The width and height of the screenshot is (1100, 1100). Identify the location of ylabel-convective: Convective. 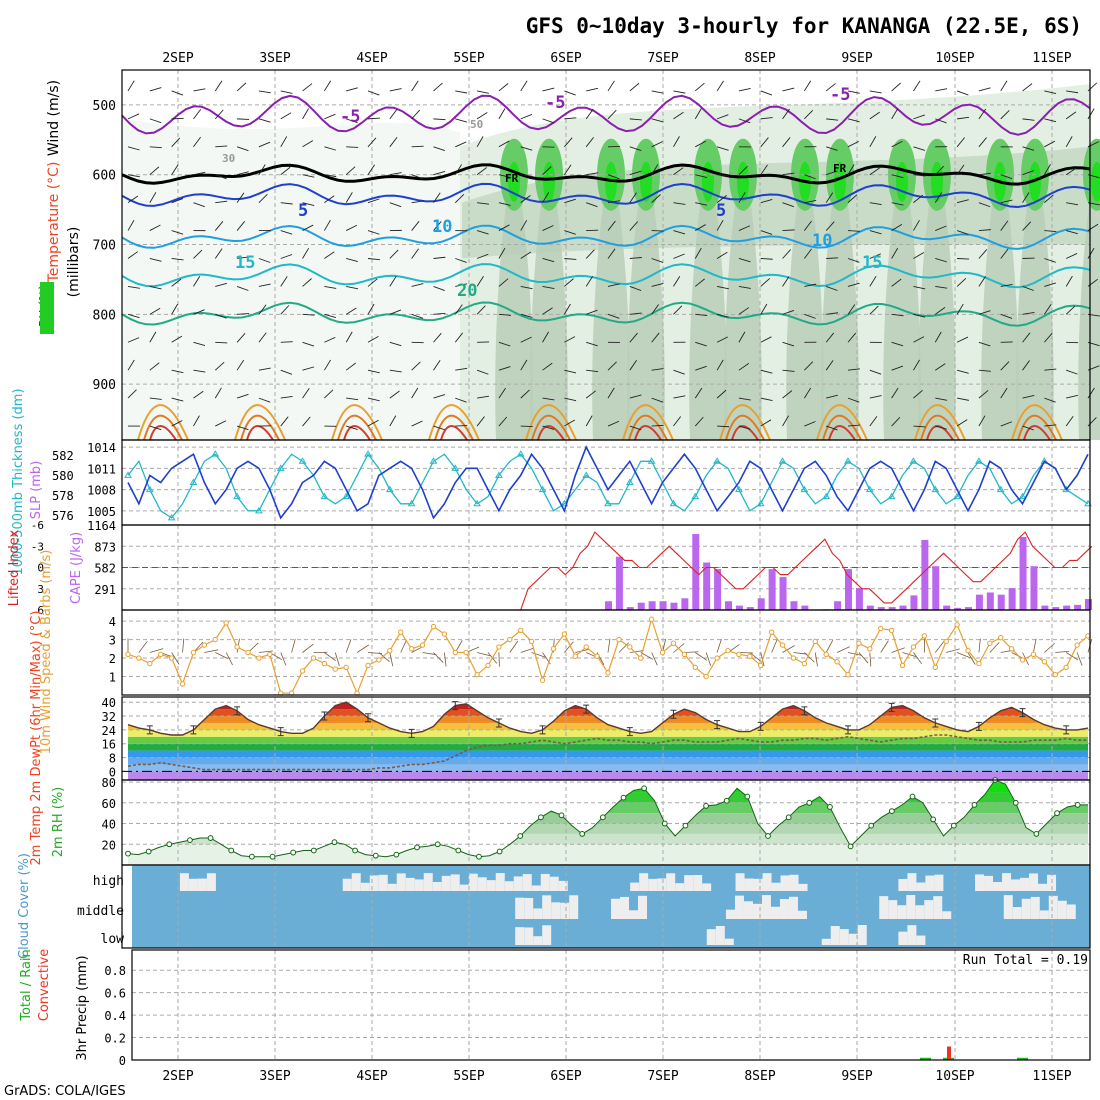
(44, 985).